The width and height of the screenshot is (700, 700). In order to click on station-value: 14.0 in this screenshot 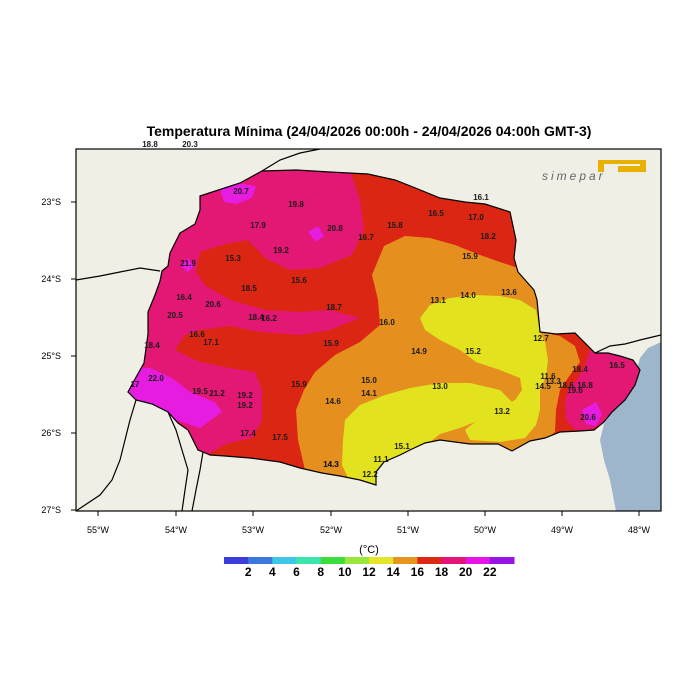, I will do `click(468, 295)`.